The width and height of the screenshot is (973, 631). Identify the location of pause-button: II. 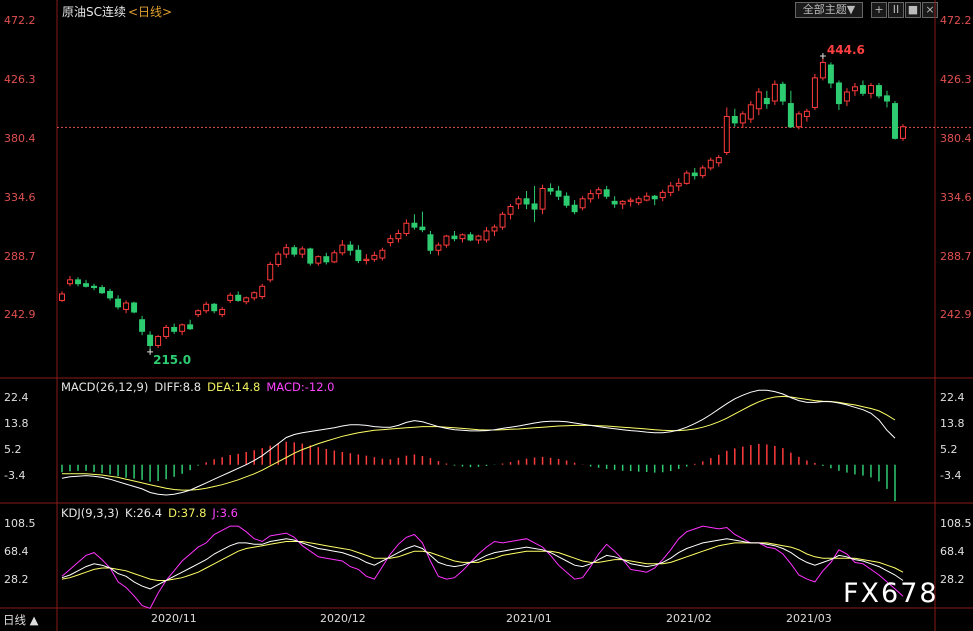
(896, 10).